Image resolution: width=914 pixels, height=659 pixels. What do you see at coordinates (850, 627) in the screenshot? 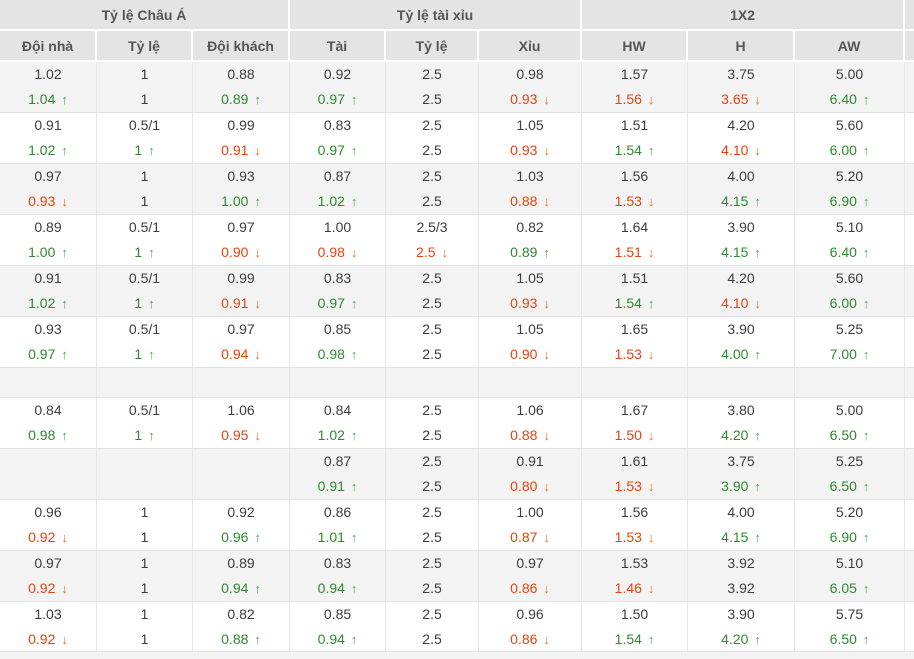
I see `odds-cell: 5.75 6.50 ↑` at bounding box center [850, 627].